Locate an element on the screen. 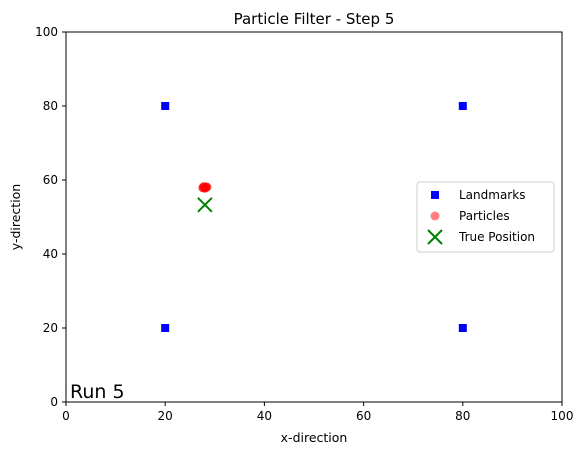  x-axis-label: x-direction is located at coordinates (314, 437).